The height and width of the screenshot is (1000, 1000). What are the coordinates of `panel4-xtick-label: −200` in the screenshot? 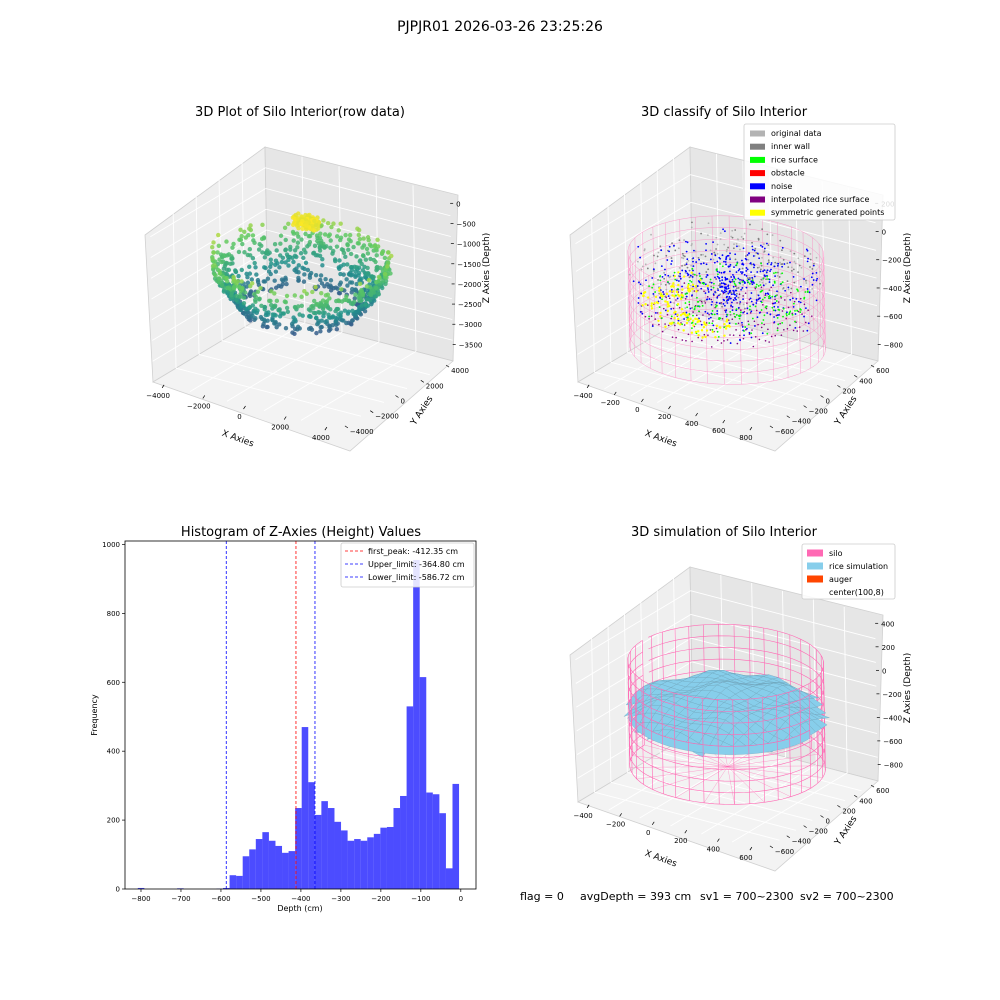 It's located at (615, 824).